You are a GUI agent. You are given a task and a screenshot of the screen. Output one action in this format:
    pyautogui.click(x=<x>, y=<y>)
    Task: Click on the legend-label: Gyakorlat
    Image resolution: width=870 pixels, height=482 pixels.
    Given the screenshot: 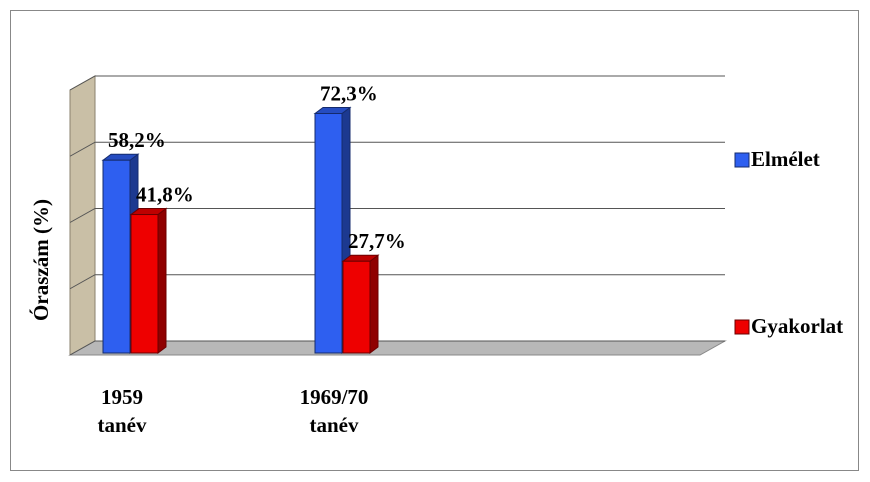 What is the action you would take?
    pyautogui.click(x=797, y=326)
    